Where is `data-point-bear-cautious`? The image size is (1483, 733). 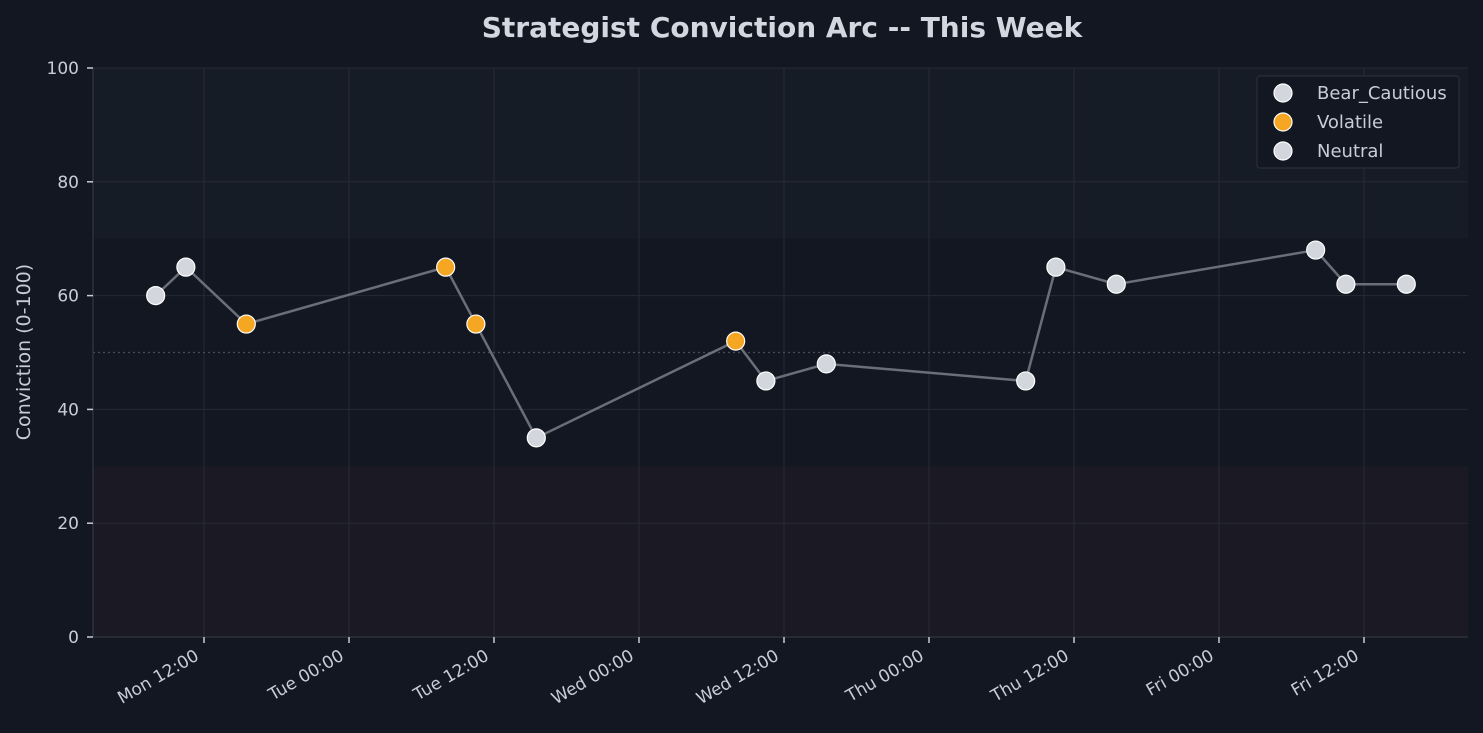
data-point-bear-cautious is located at coordinates (536, 438).